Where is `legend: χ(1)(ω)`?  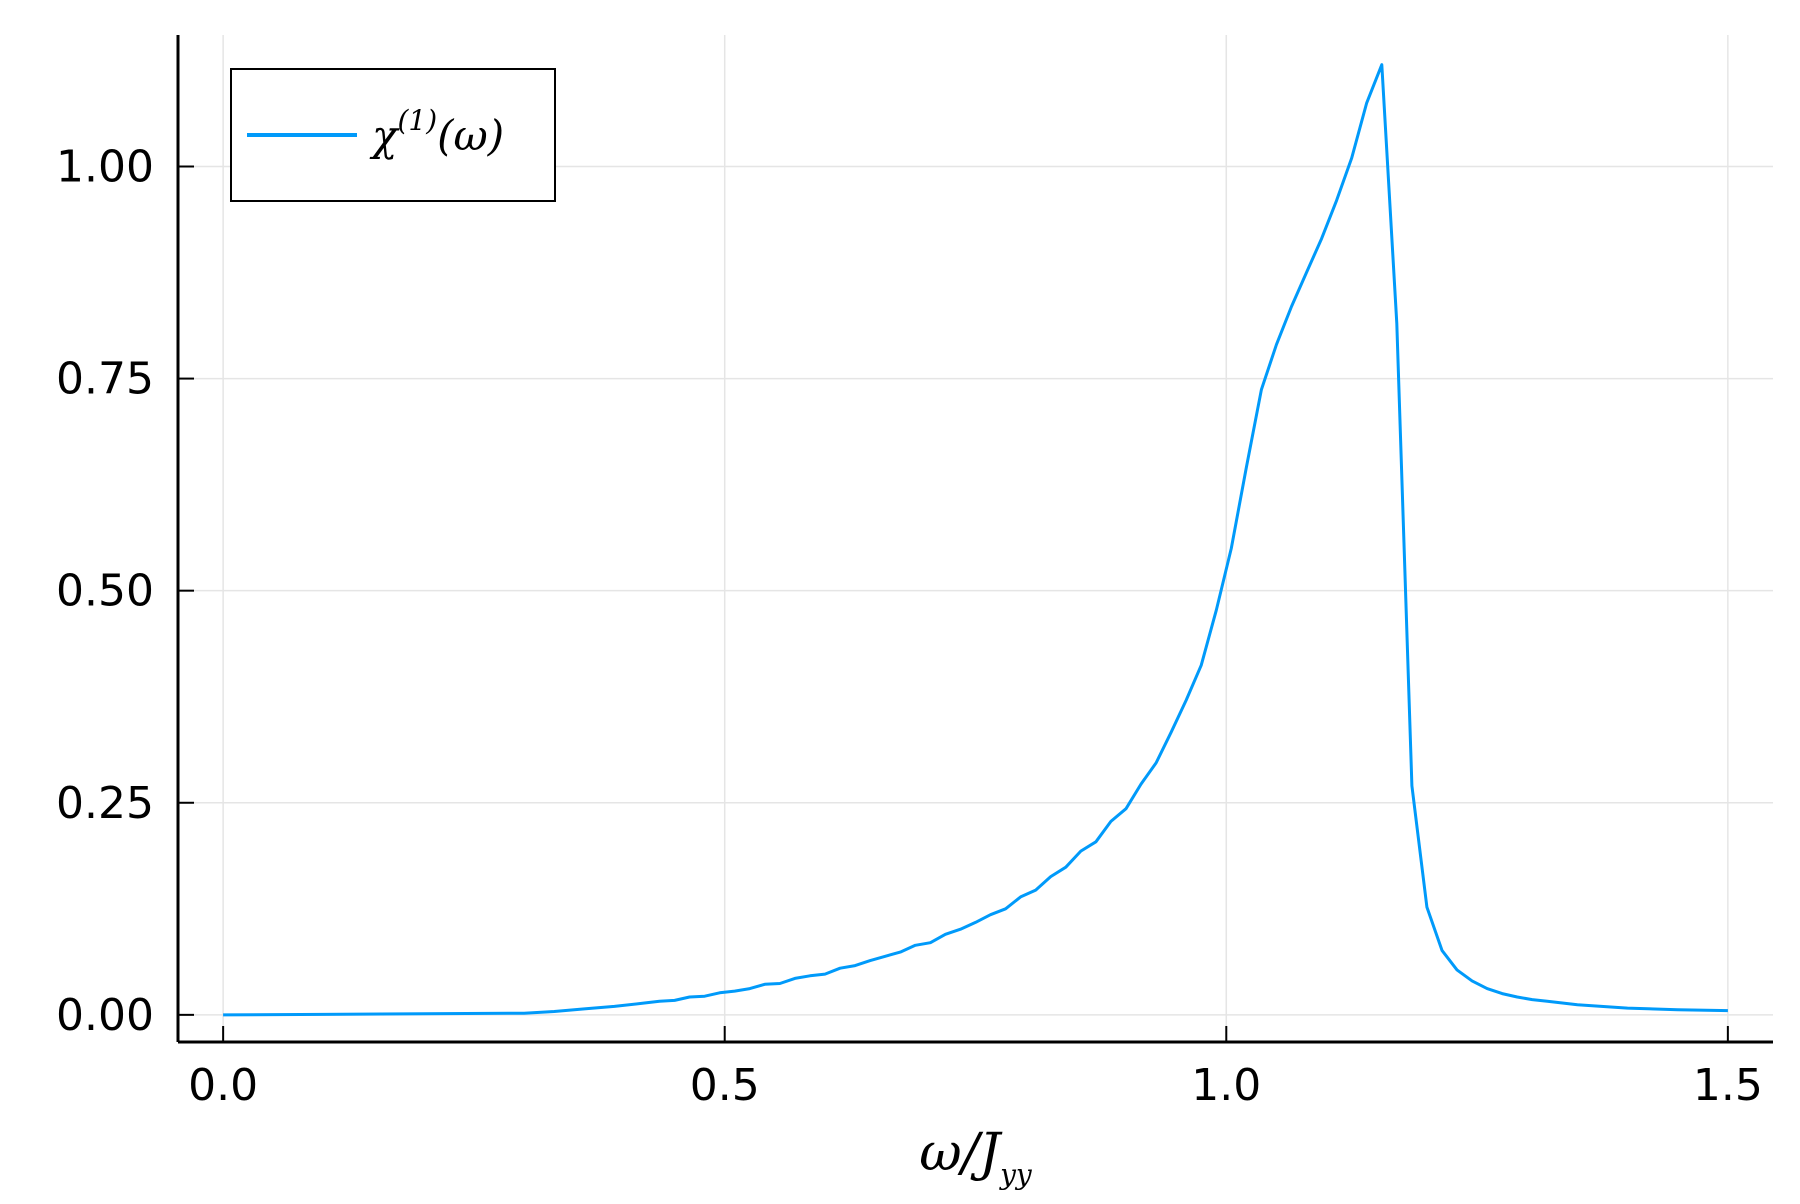
legend: χ(1)(ω) is located at coordinates (393, 135).